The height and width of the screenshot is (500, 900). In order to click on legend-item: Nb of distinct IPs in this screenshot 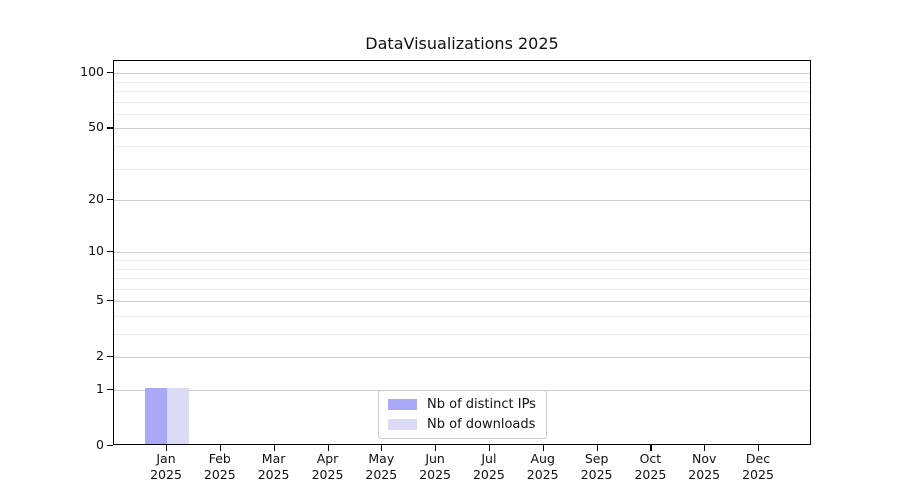, I will do `click(462, 404)`.